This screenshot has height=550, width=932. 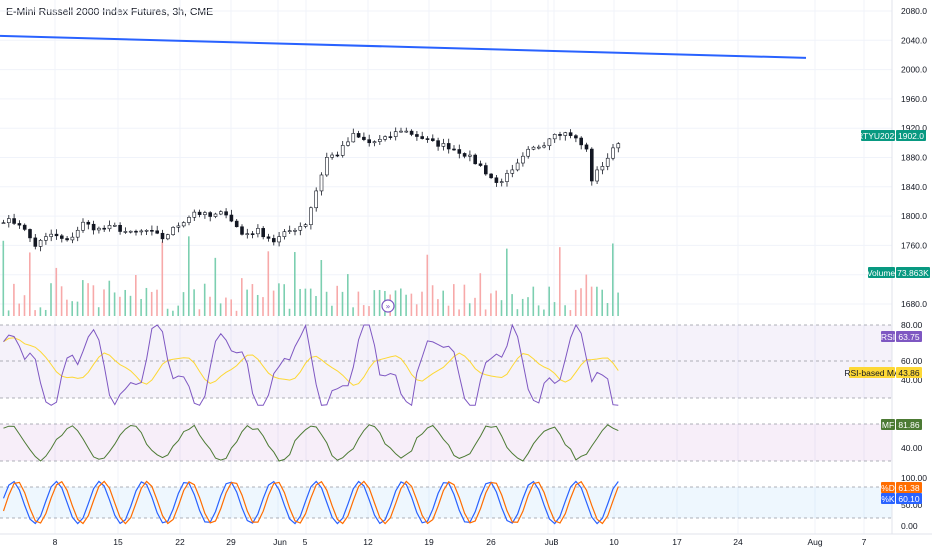 I want to click on stoch-k-label: %K, so click(x=888, y=499).